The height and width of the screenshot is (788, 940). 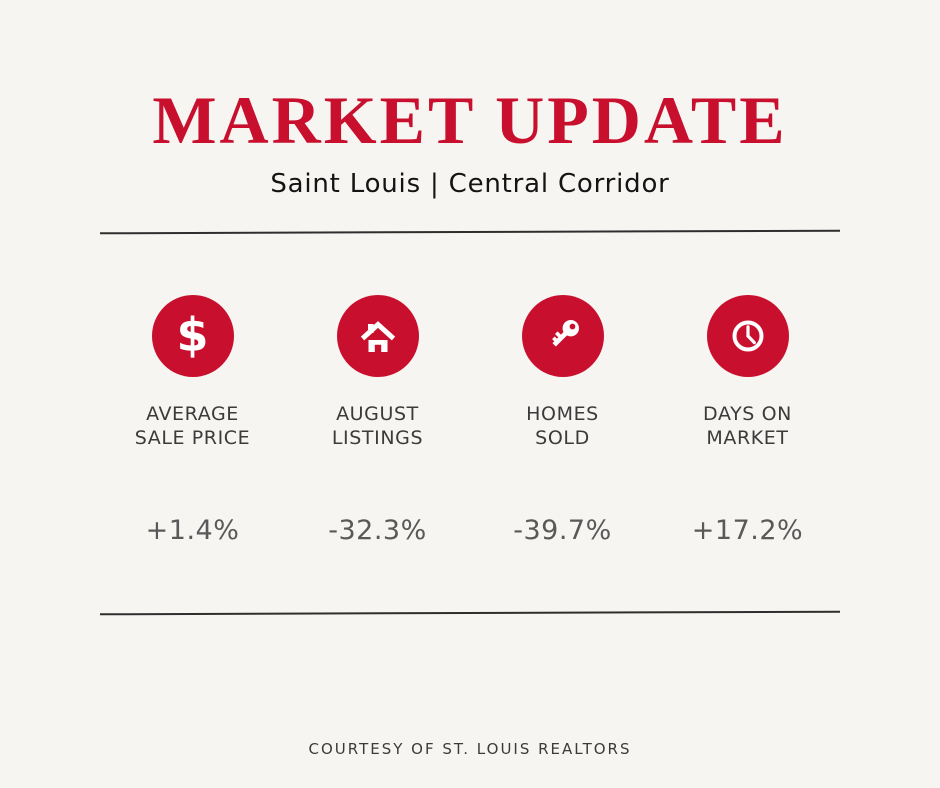 I want to click on clock-icon, so click(x=747, y=336).